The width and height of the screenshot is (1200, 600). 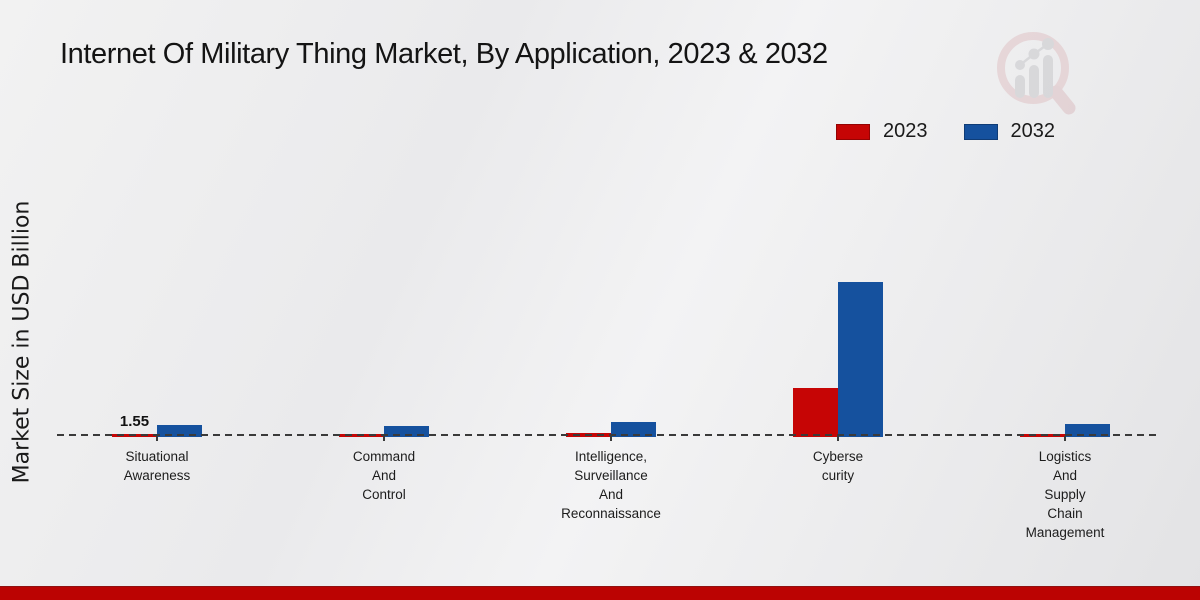 What do you see at coordinates (608, 435) in the screenshot?
I see `zero-baseline-dashed-line` at bounding box center [608, 435].